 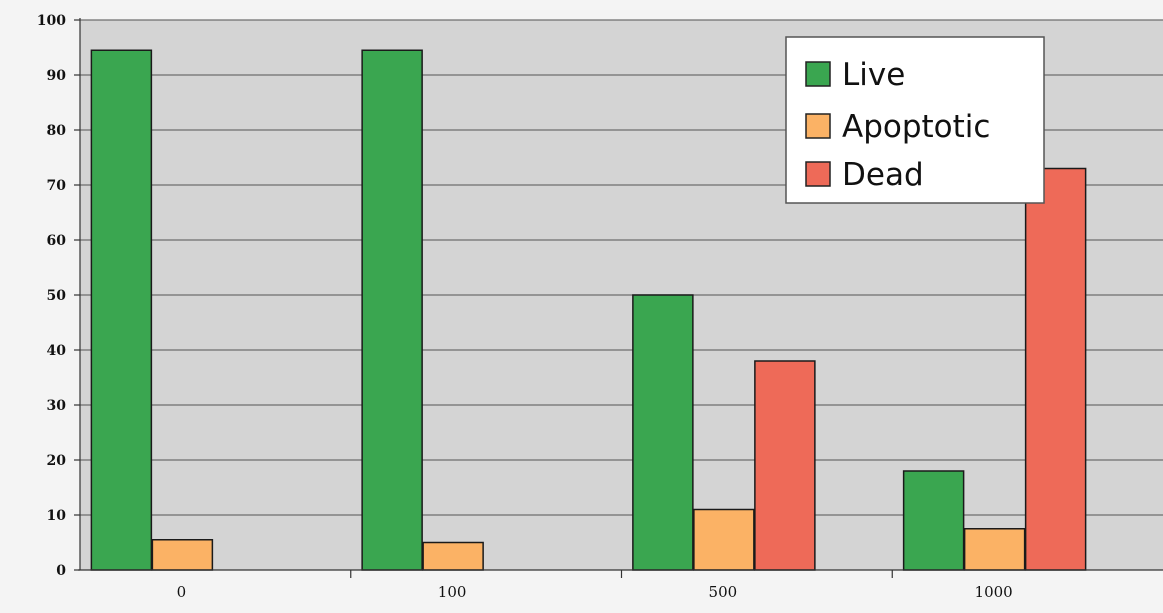 What do you see at coordinates (57, 406) in the screenshot?
I see `y-tick-label: 30` at bounding box center [57, 406].